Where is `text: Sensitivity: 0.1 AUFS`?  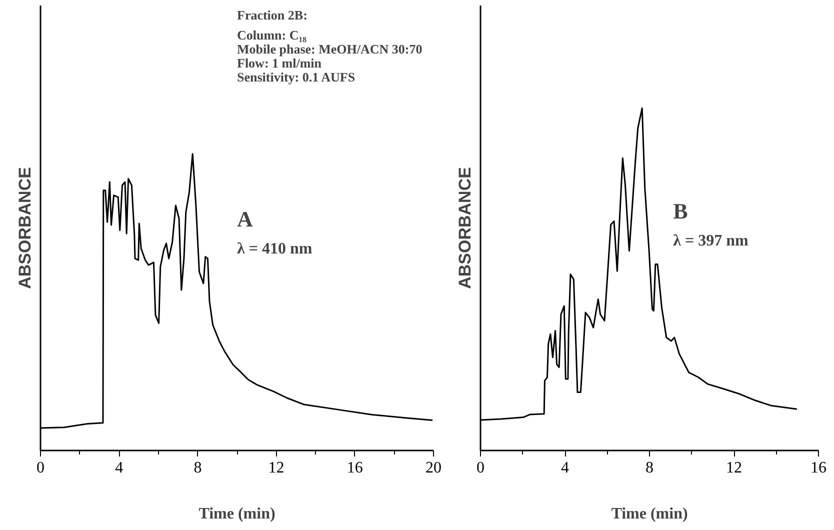 text: Sensitivity: 0.1 AUFS is located at coordinates (296, 77).